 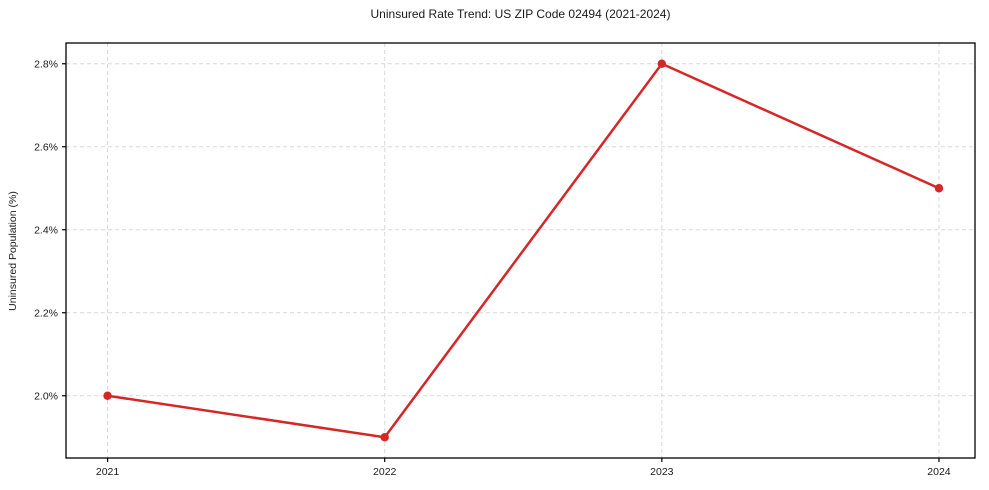 What do you see at coordinates (46, 396) in the screenshot?
I see `y-tick-label: 2.0%` at bounding box center [46, 396].